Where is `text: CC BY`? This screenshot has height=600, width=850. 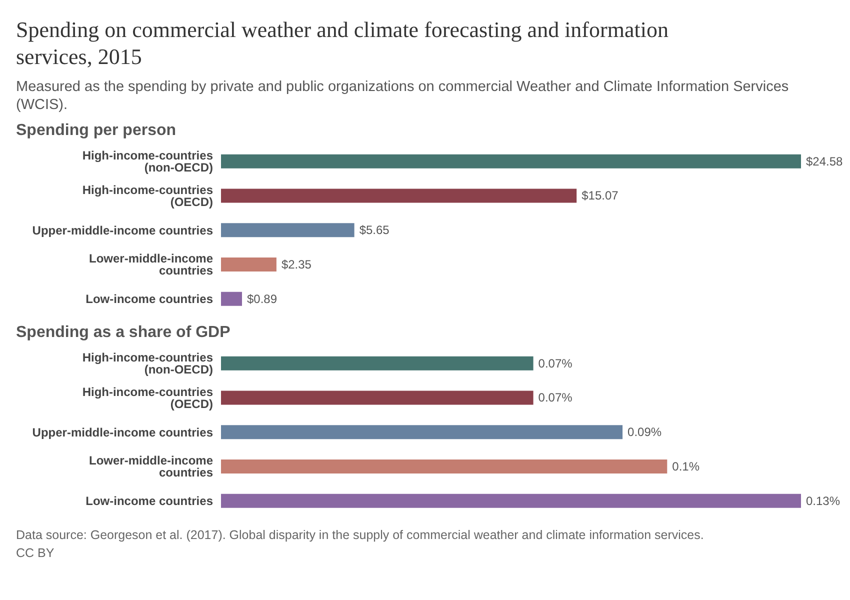
text: CC BY is located at coordinates (36, 553).